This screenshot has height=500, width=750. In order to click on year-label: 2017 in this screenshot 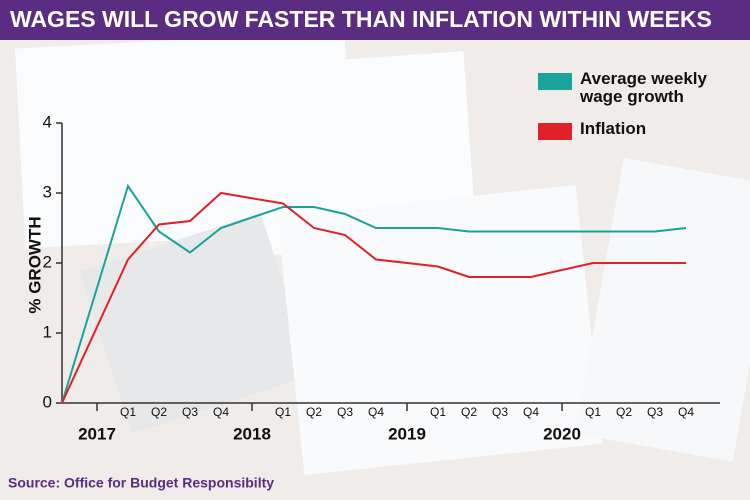, I will do `click(97, 433)`.